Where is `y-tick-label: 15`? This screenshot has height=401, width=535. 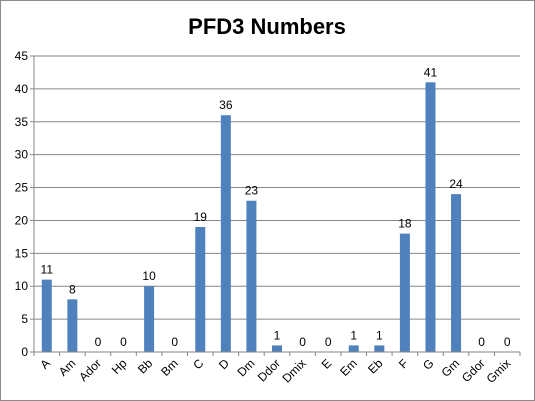 y-tick-label: 15 is located at coordinates (22, 253).